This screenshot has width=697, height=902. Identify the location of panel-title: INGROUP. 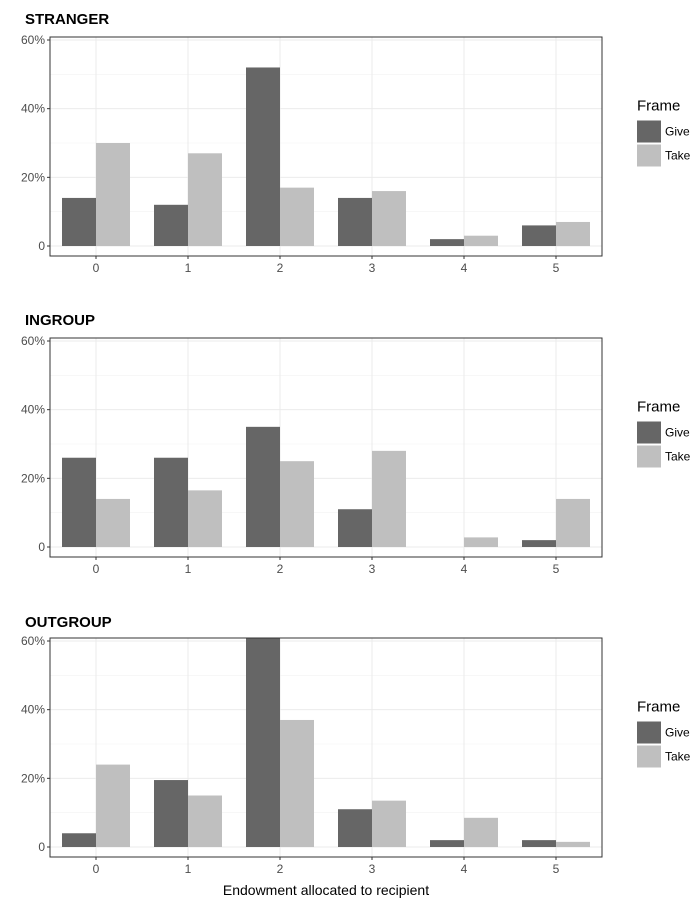
(60, 320).